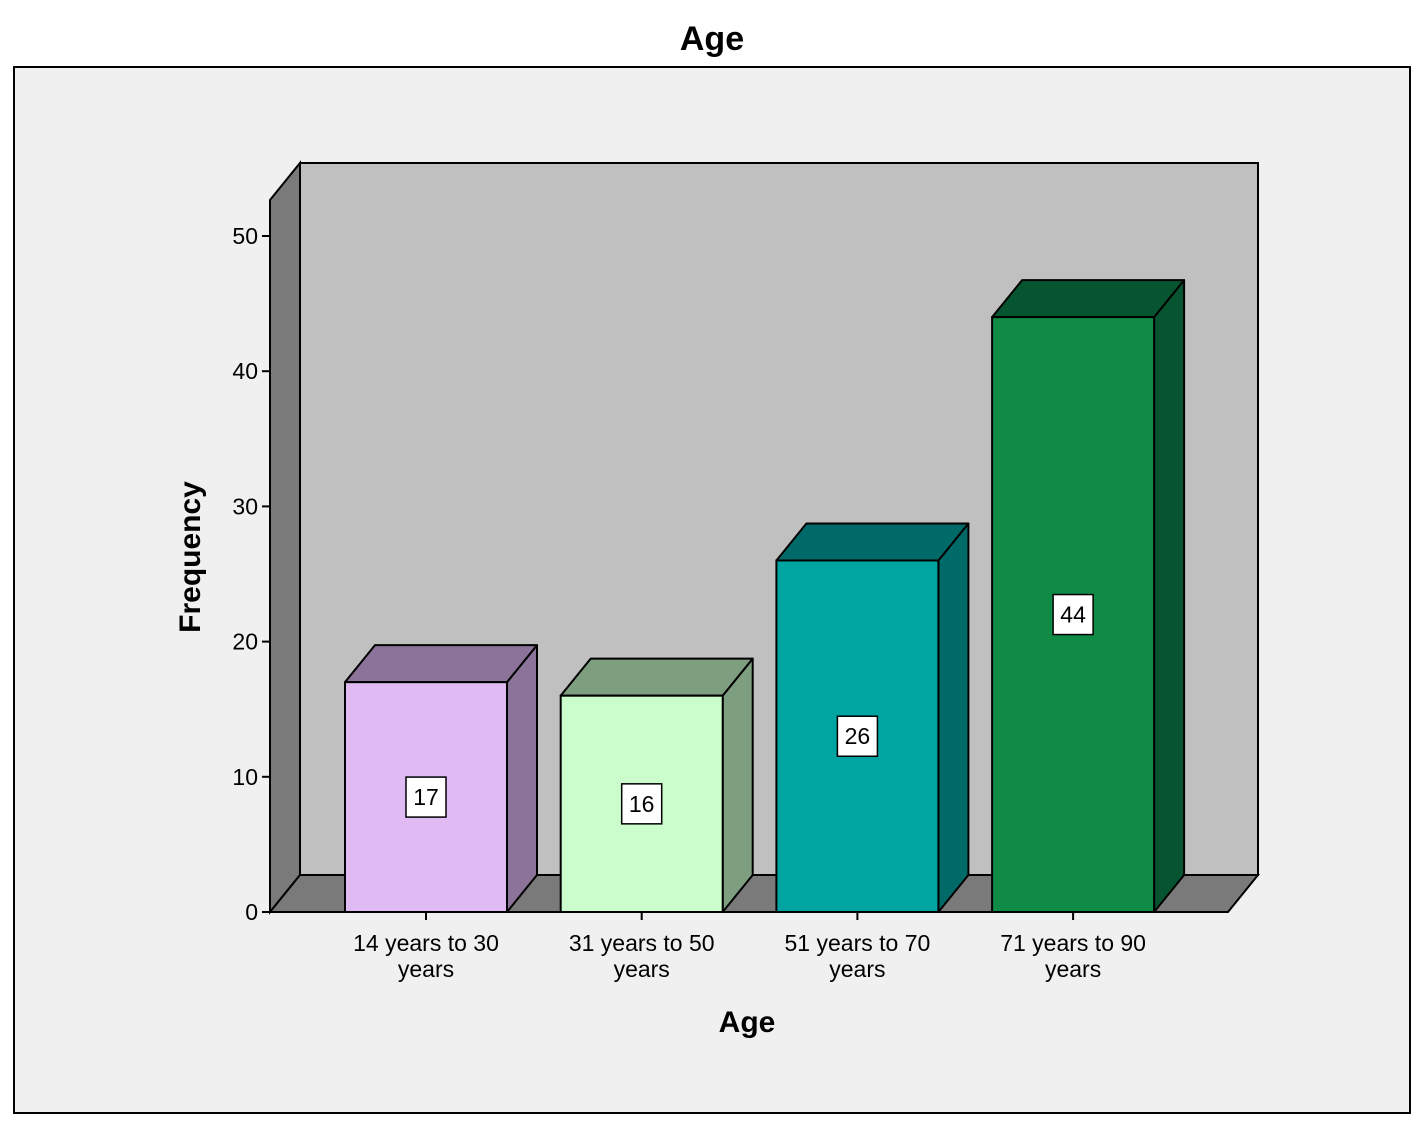 The width and height of the screenshot is (1417, 1127). What do you see at coordinates (251, 912) in the screenshot?
I see `y-tick-label: 0` at bounding box center [251, 912].